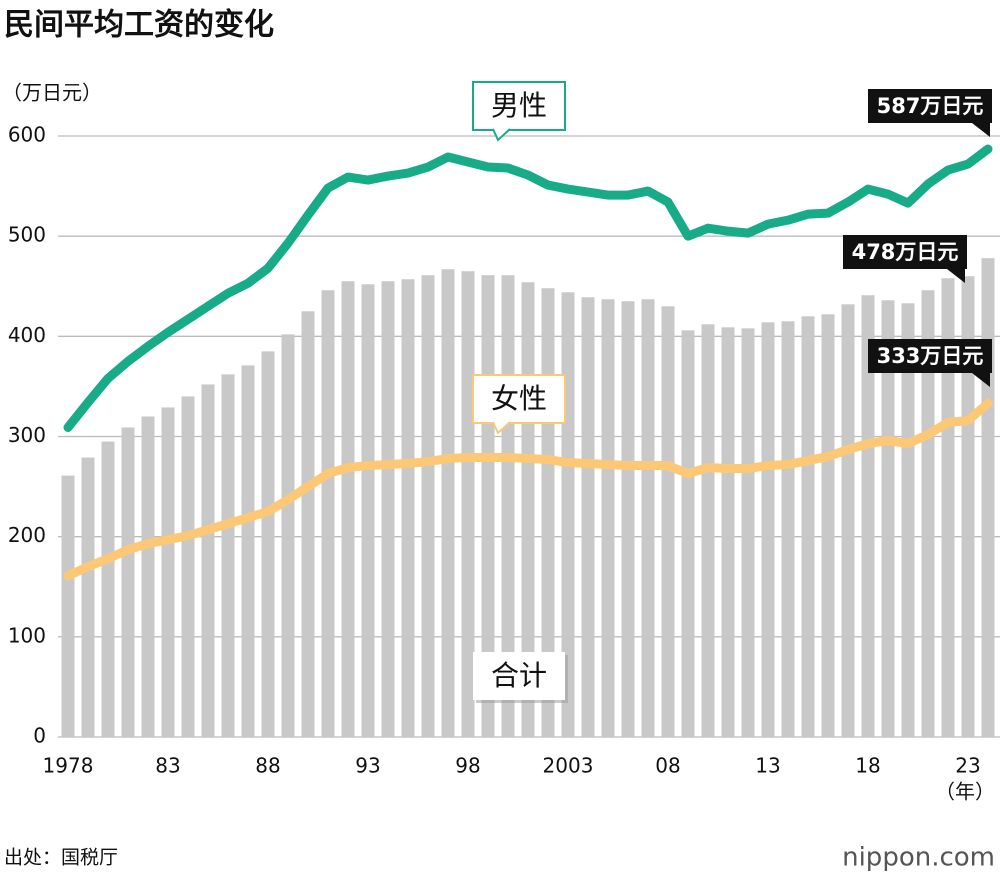 The image size is (1000, 880). What do you see at coordinates (27, 435) in the screenshot?
I see `y-tick-label: 300` at bounding box center [27, 435].